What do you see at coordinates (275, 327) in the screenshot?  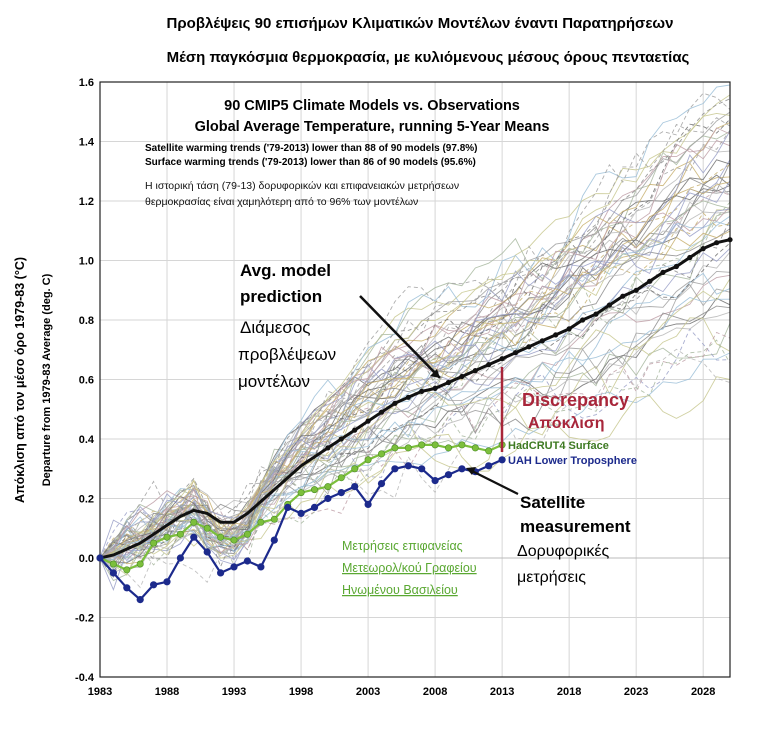 I see `avg-model-label-gr-1: Διάμεσος` at bounding box center [275, 327].